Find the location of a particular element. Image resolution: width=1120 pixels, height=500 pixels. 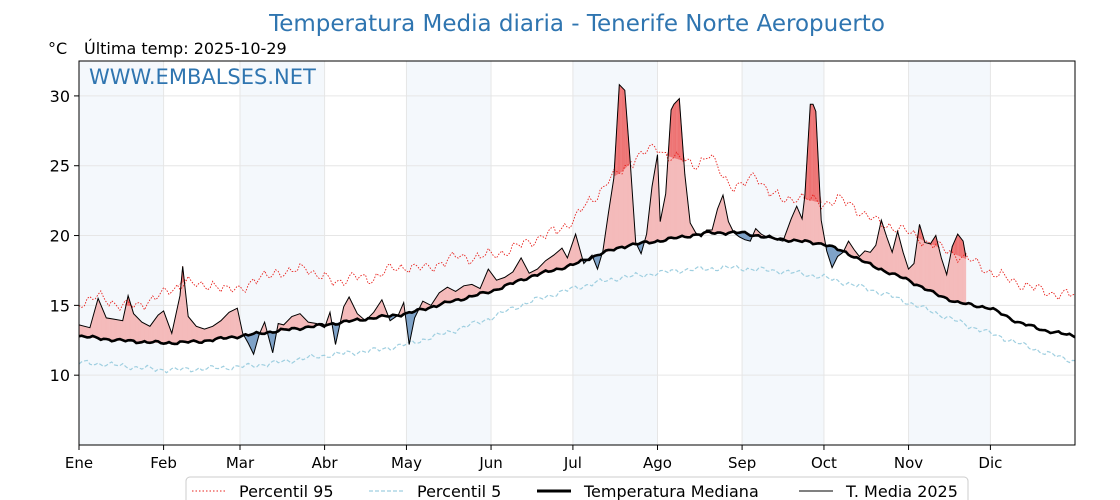

y-tick-label: 30 is located at coordinates (60, 96).